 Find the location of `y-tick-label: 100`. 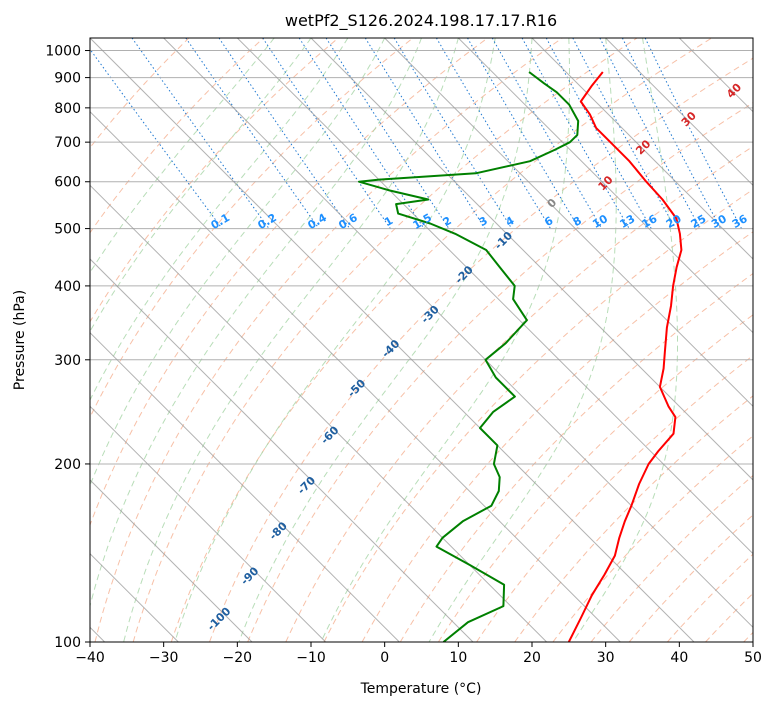

y-tick-label: 100 is located at coordinates (67, 643).